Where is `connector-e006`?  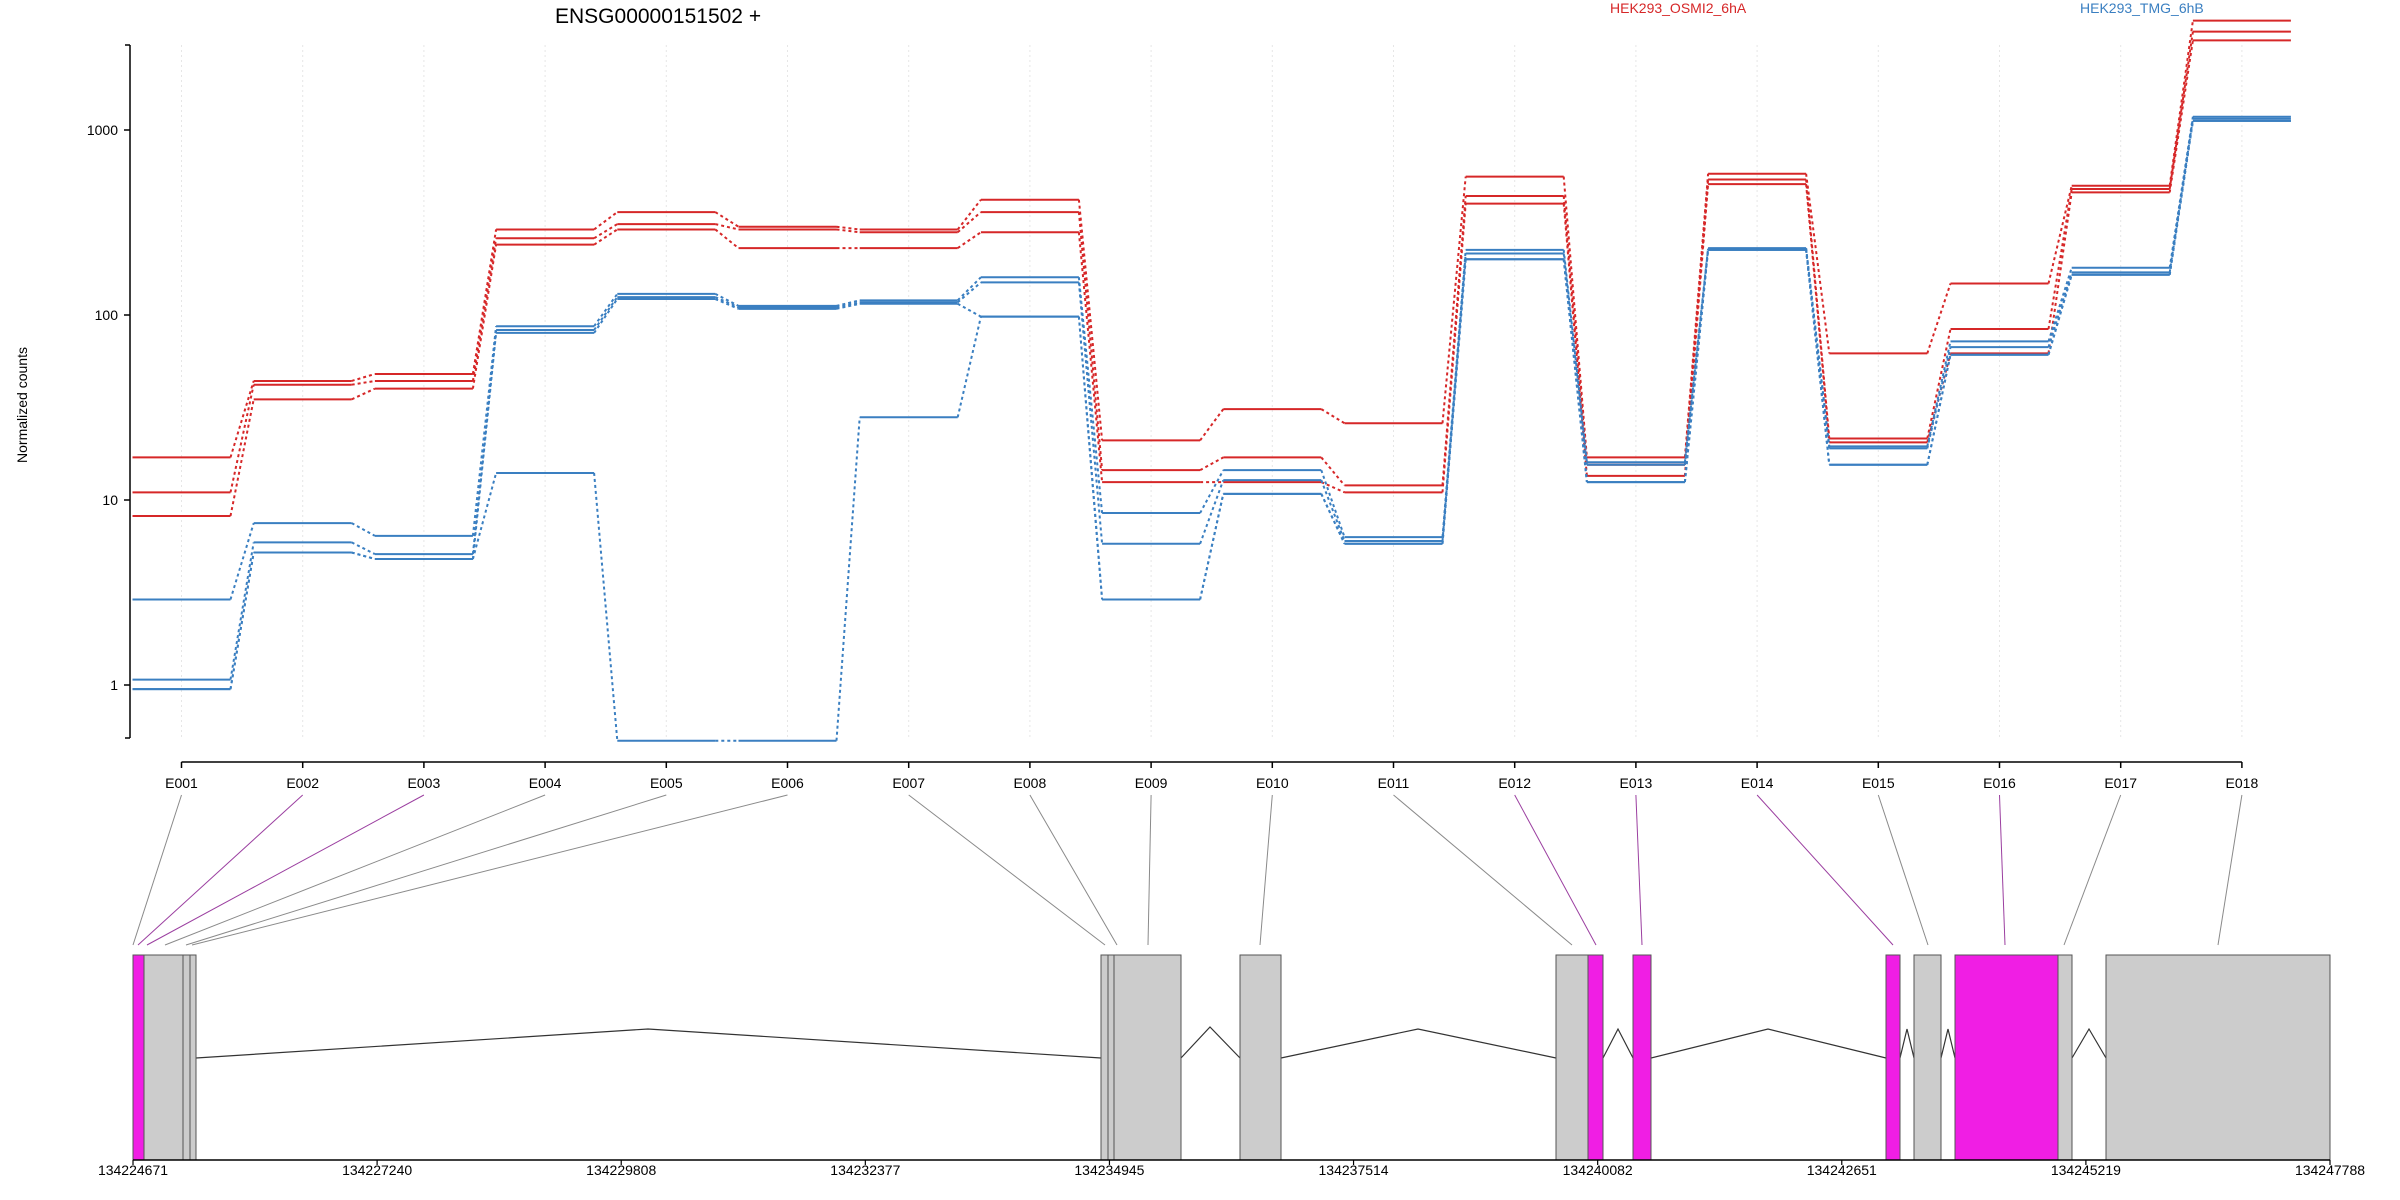
connector-e006 is located at coordinates (489, 870).